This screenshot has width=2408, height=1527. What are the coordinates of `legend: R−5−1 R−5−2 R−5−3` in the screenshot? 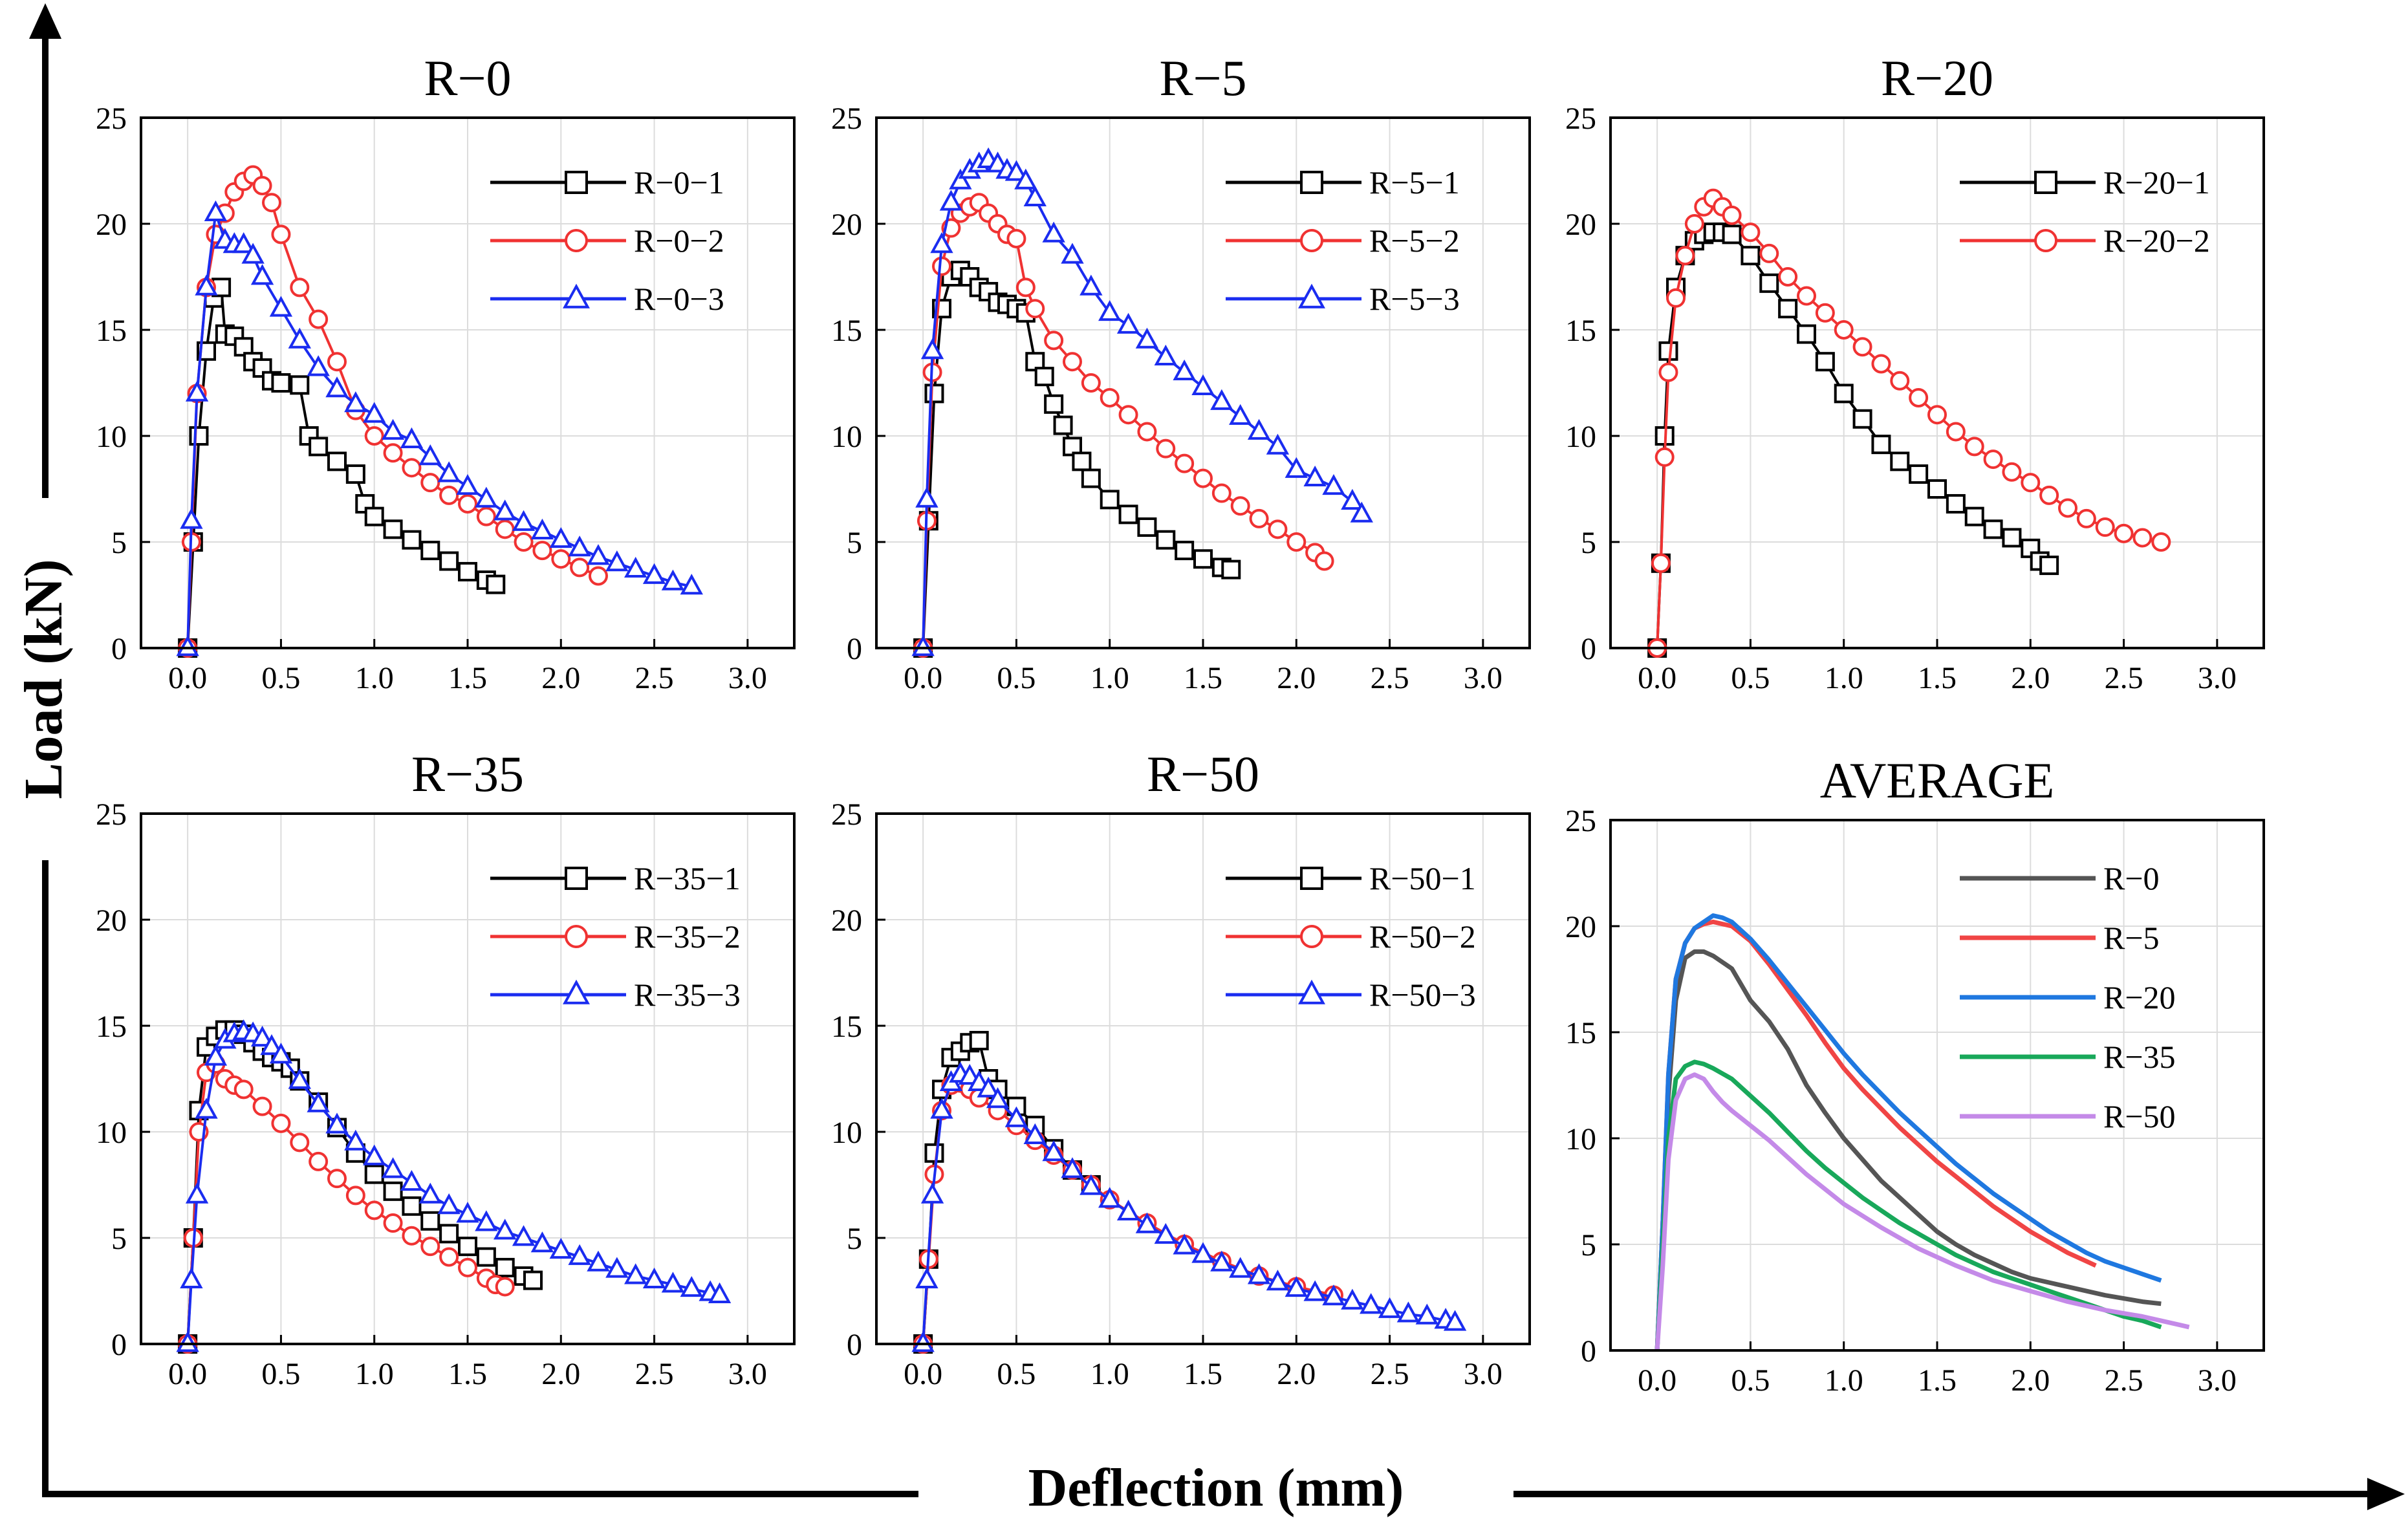 It's located at (1343, 240).